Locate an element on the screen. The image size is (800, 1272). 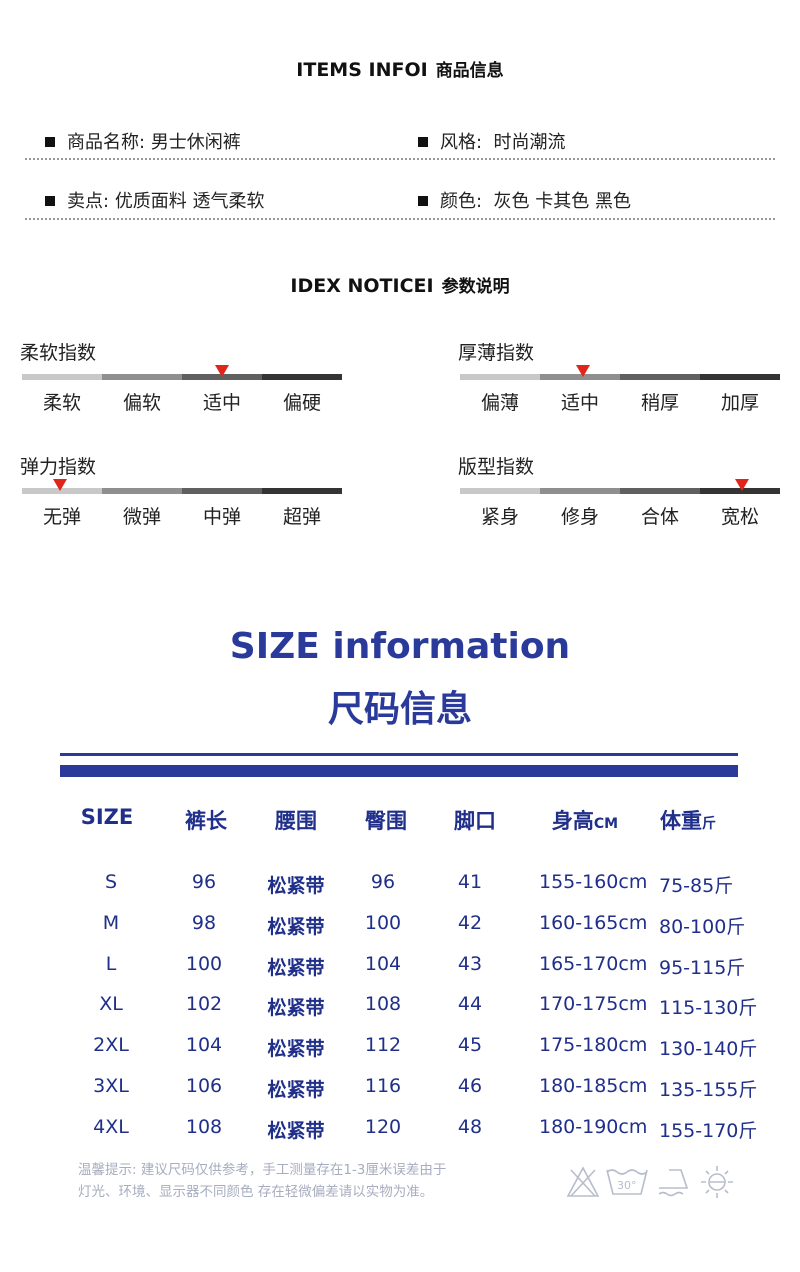
svg-text: 30° is located at coordinates (627, 1185).